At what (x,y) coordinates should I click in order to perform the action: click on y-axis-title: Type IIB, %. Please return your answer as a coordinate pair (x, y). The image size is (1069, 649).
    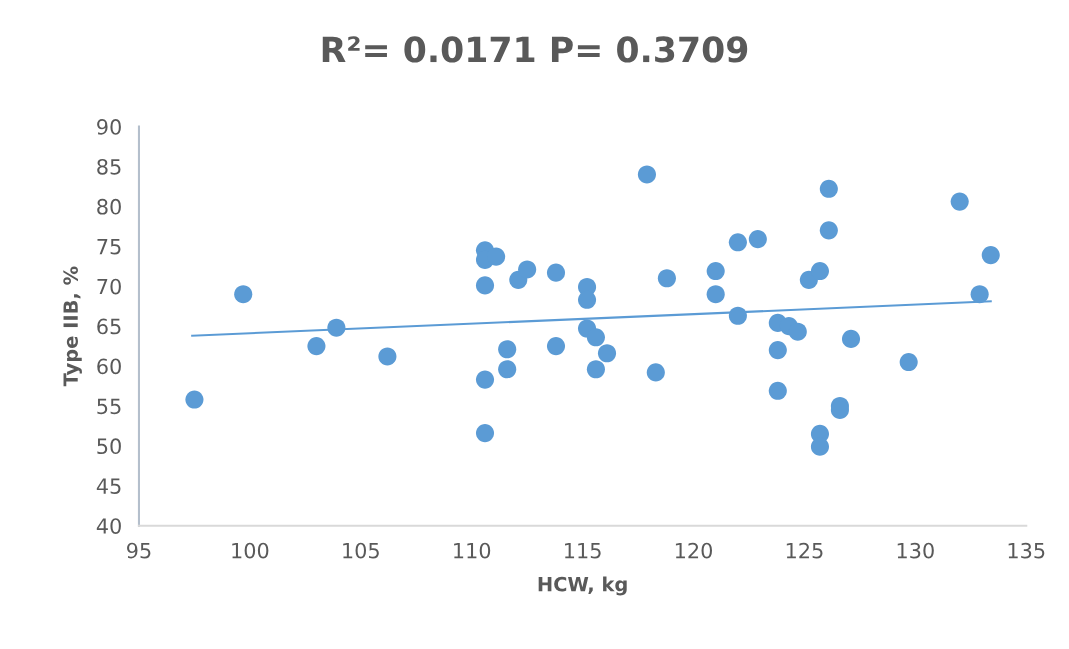
    Looking at the image, I should click on (72, 326).